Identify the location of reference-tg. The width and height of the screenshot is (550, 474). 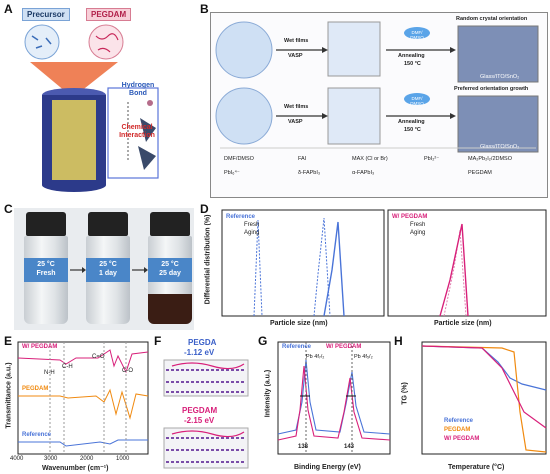
(484, 368).